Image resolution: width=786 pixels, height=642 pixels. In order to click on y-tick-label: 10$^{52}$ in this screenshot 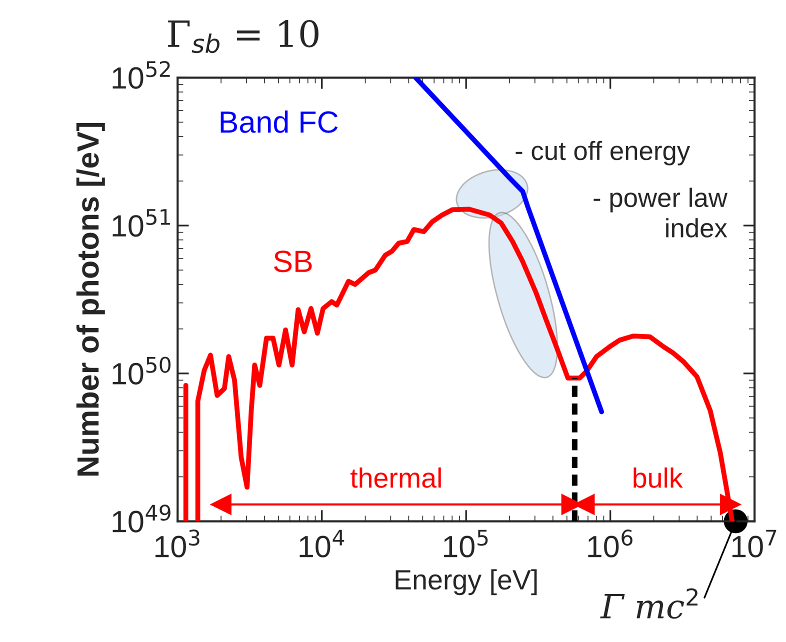, I will do `click(141, 74)`.